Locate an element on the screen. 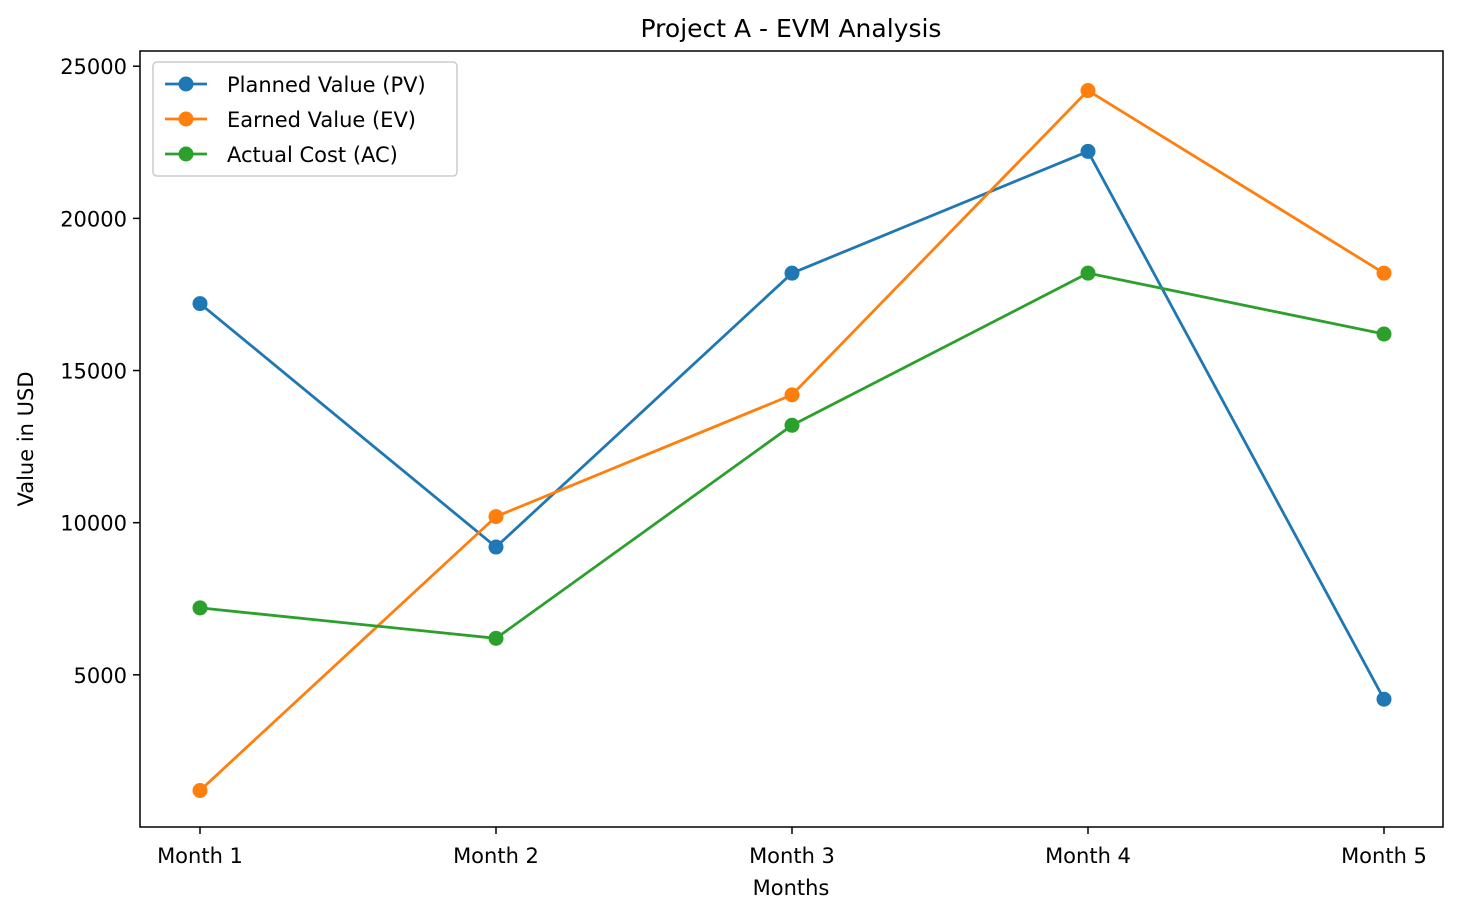  x-tick-label: Month 5 is located at coordinates (1384, 856).